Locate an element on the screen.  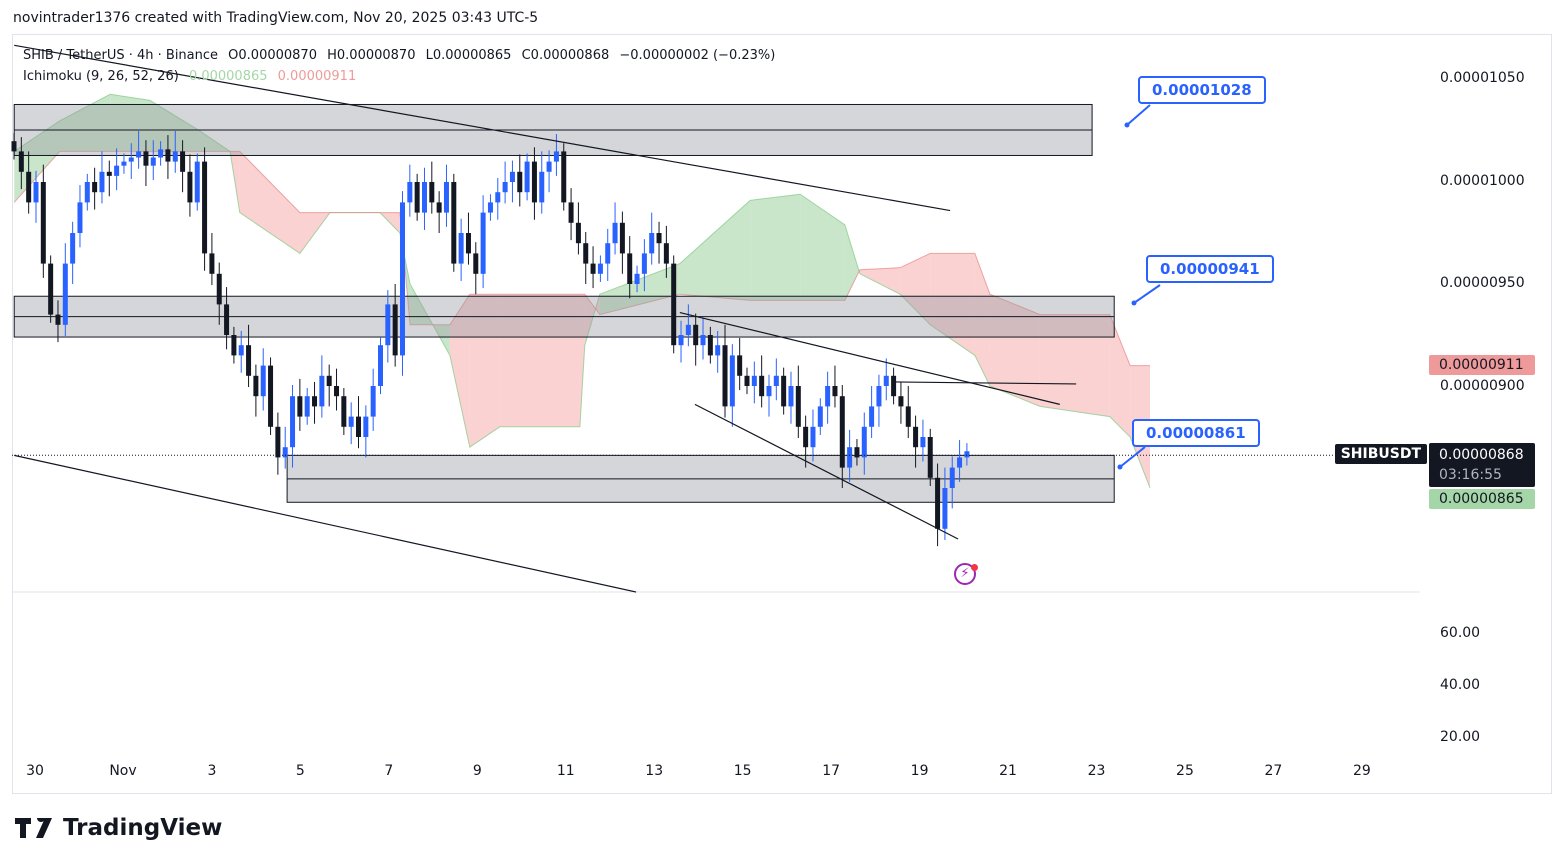
span-b-tag: 0.00000911 is located at coordinates (1482, 365).